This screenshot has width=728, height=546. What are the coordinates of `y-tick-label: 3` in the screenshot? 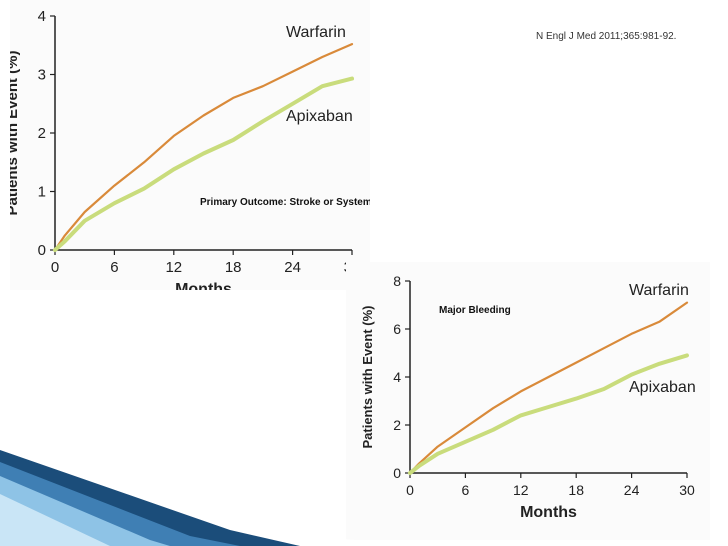 It's located at (42, 75).